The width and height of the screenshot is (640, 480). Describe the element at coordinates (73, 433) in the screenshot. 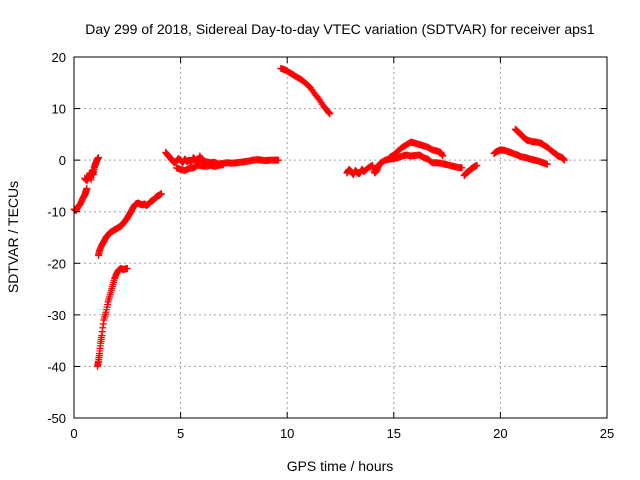

I see `x-tick-label: 0` at that location.